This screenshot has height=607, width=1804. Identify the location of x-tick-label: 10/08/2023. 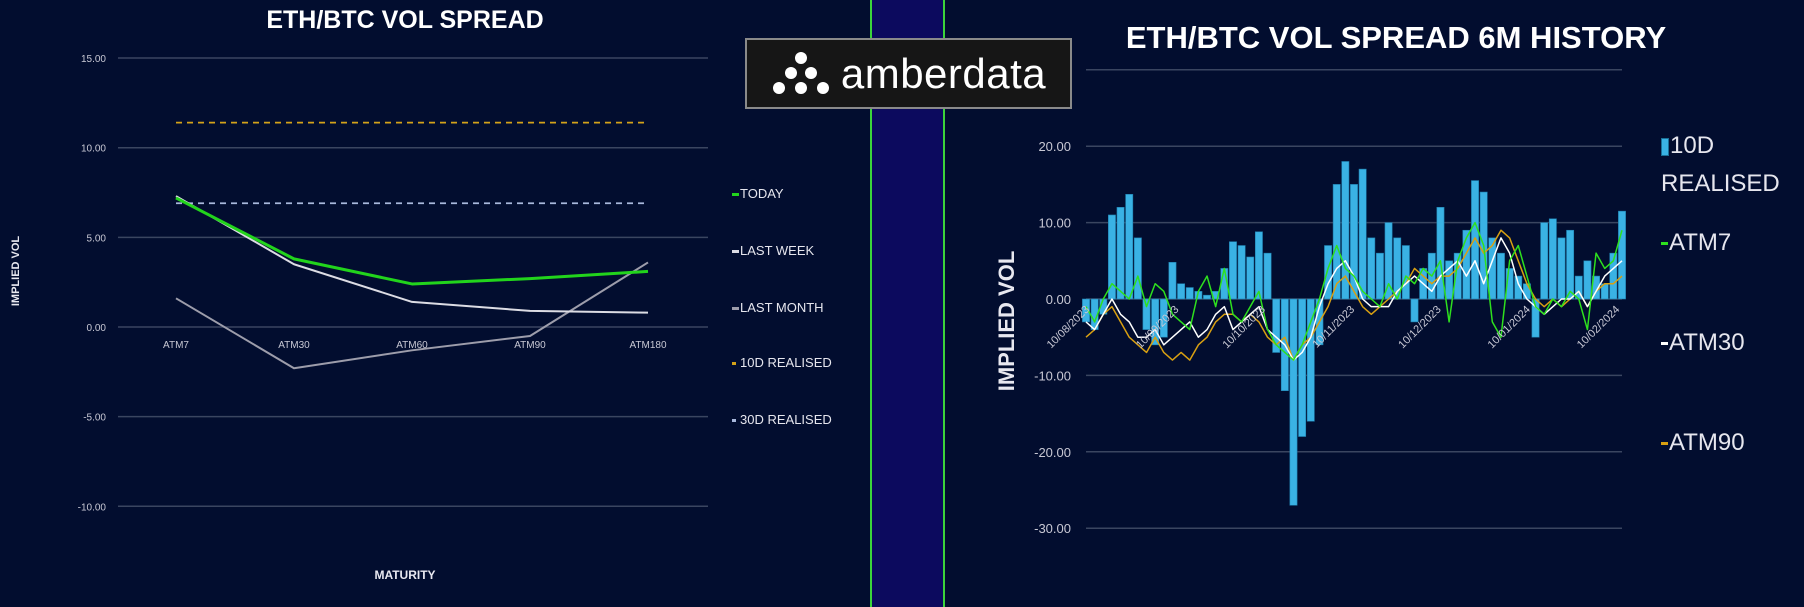
(1068, 327).